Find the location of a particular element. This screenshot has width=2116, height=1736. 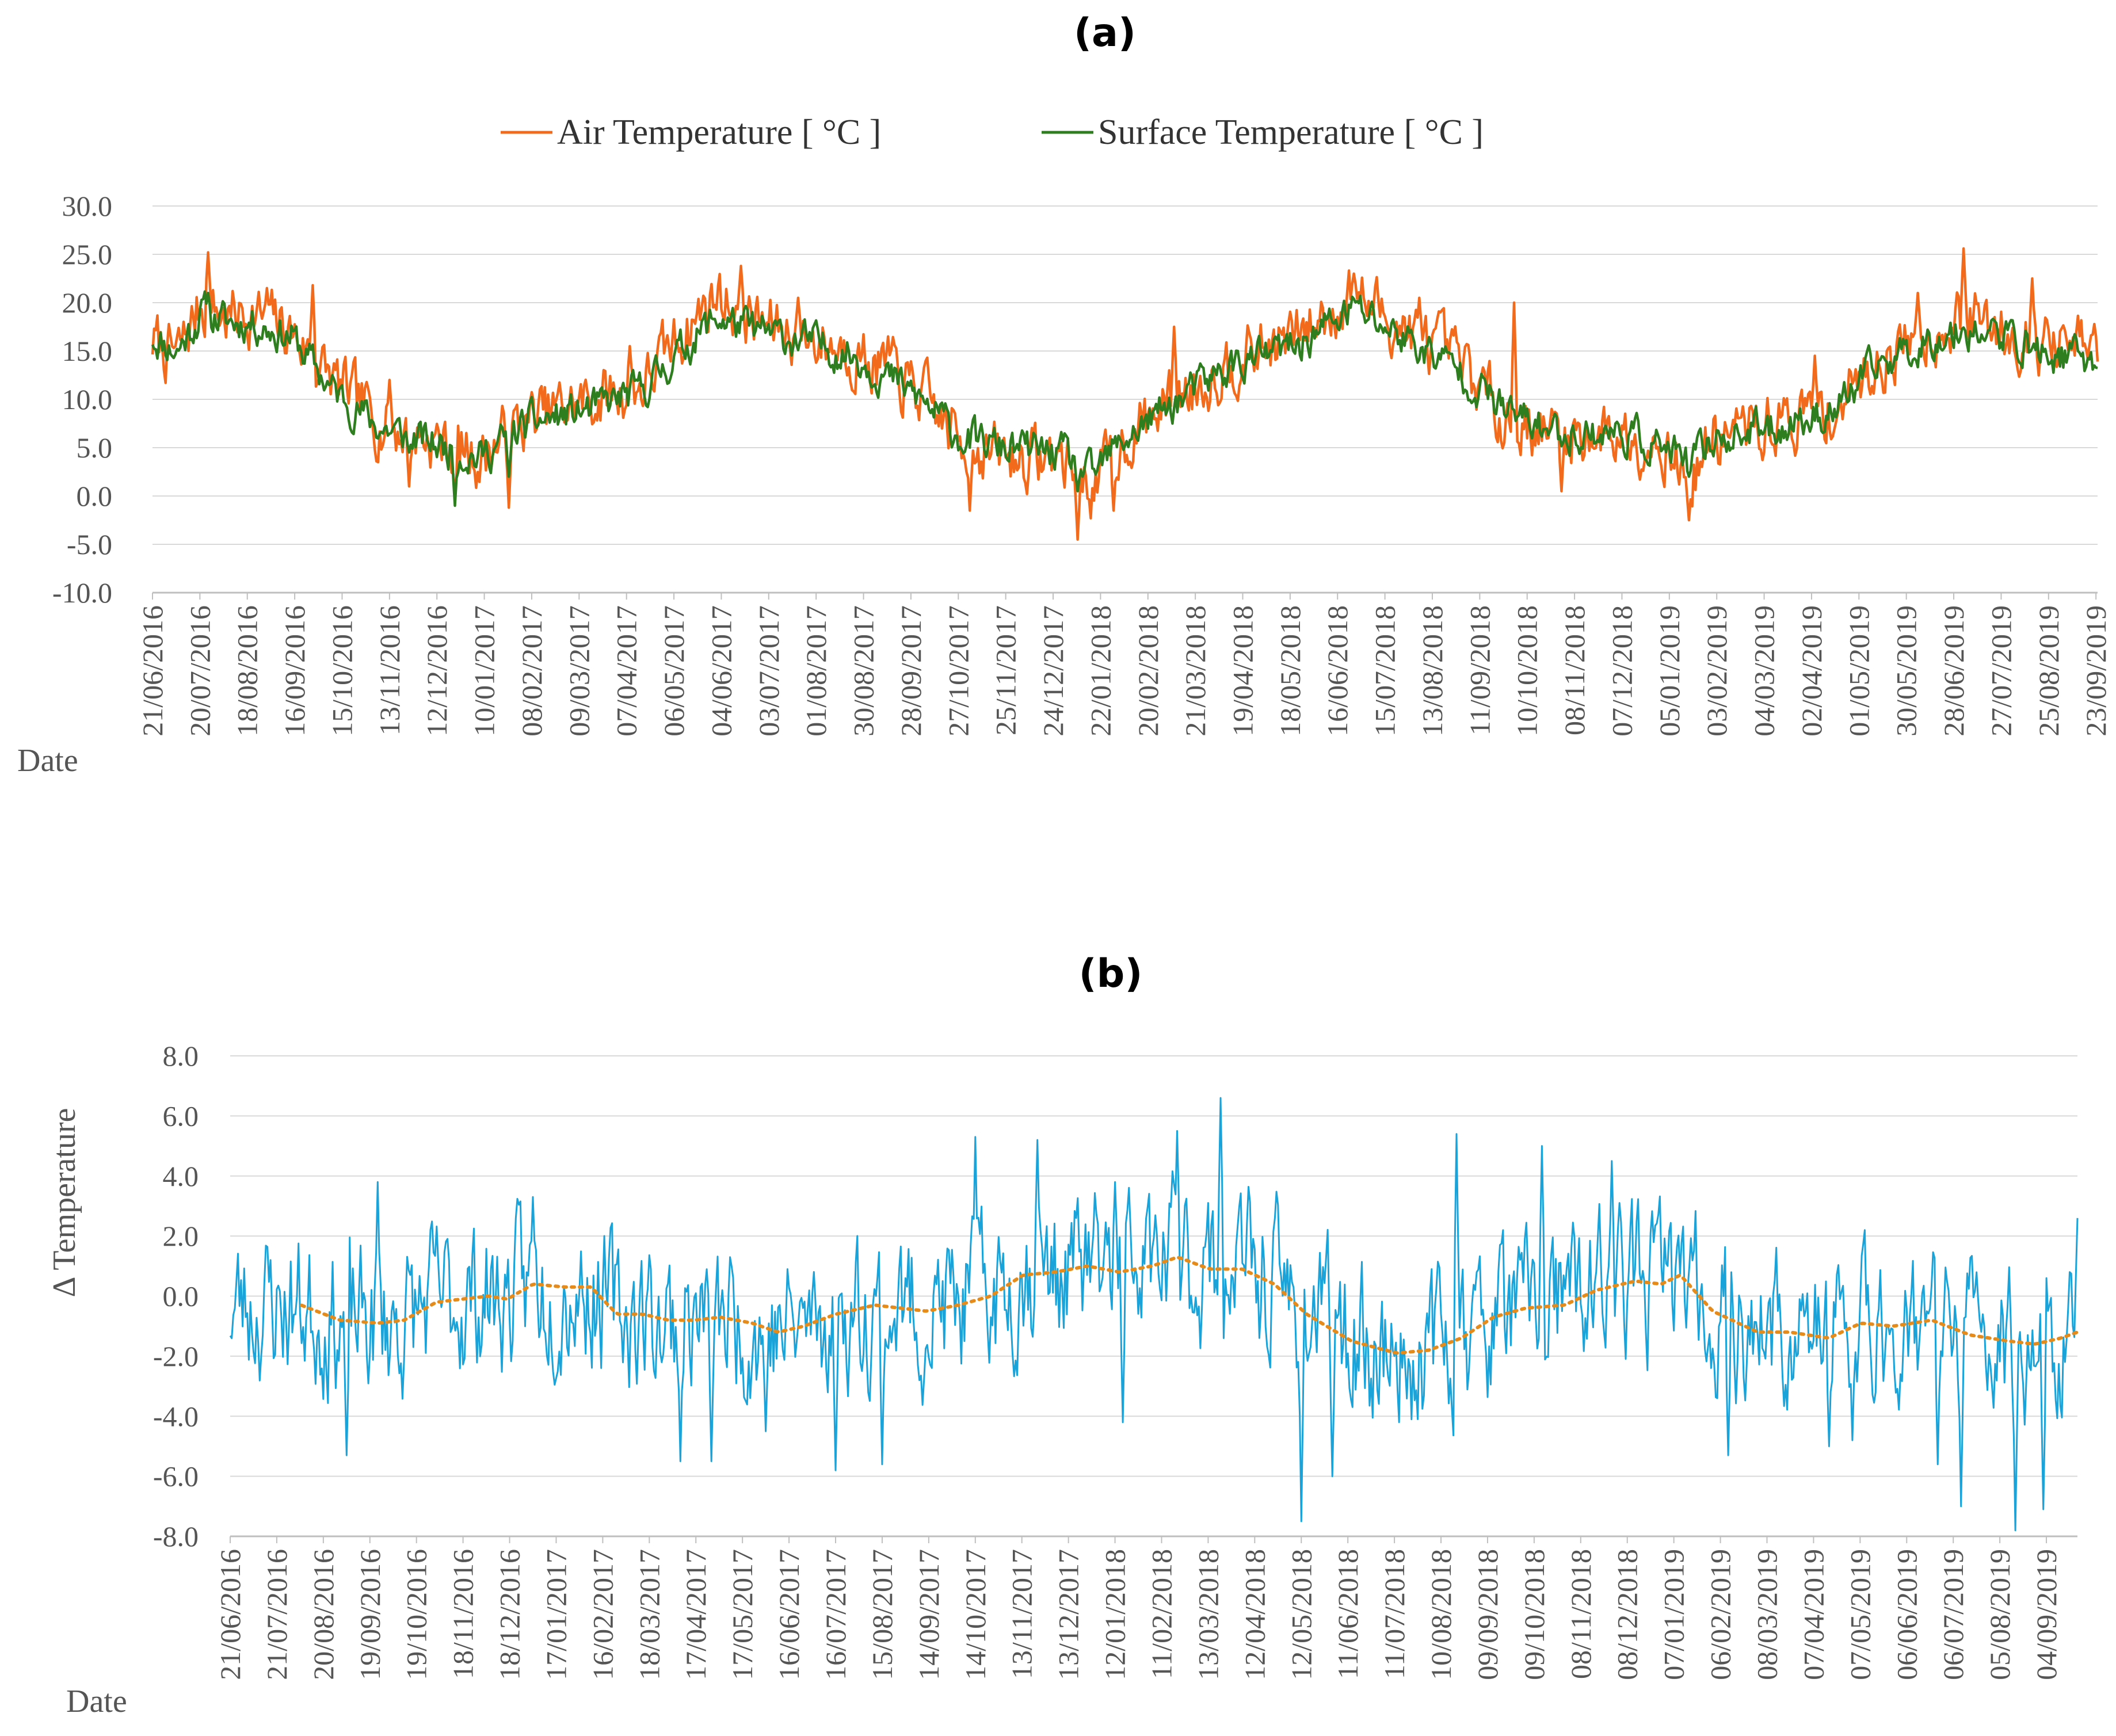

x-tick-label: 25/08/2019 is located at coordinates (2049, 671).